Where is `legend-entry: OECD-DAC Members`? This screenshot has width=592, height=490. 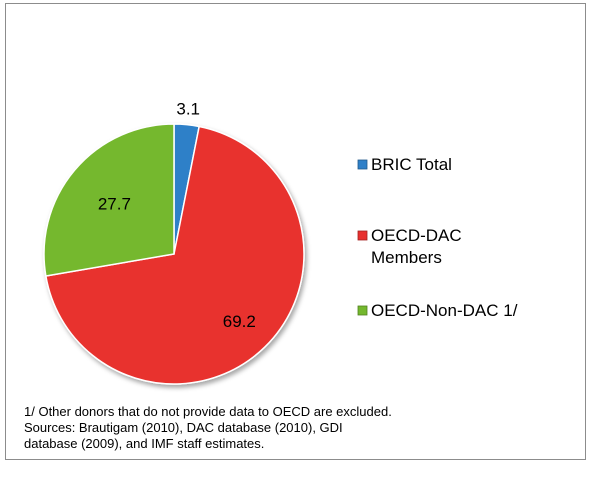 legend-entry: OECD-DAC Members is located at coordinates (409, 246).